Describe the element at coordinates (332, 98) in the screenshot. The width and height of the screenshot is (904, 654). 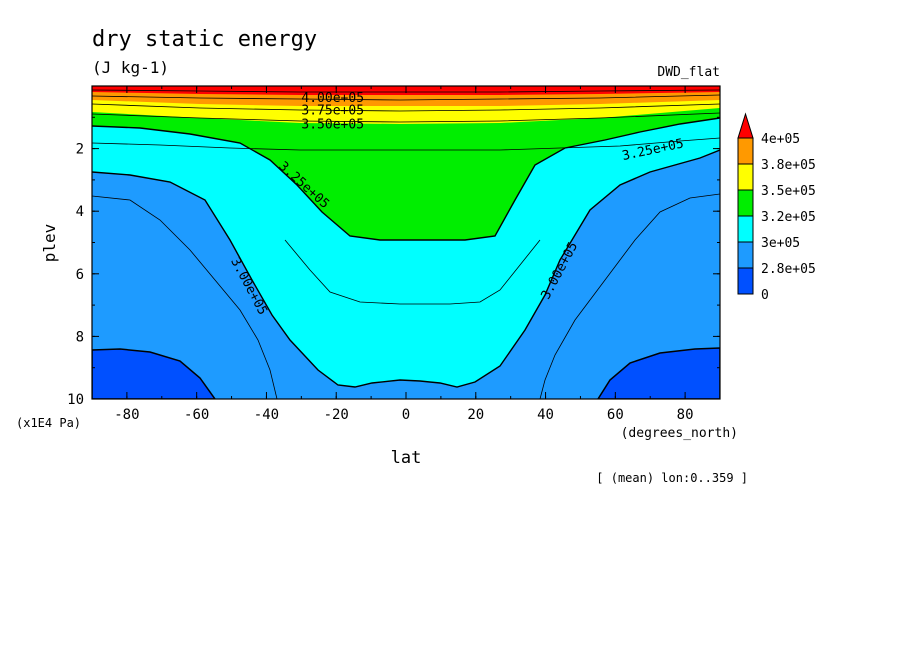
I see `contour-label: 4.00e+05` at that location.